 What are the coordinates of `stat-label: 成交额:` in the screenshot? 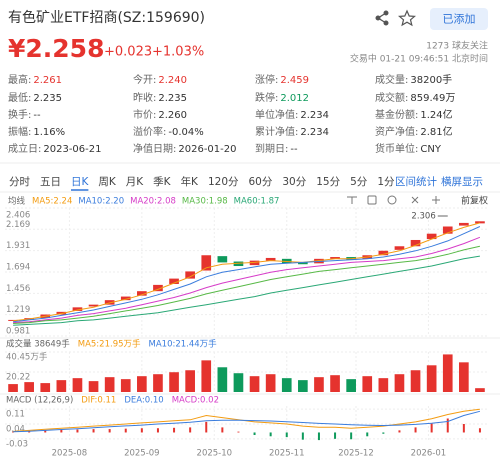 It's located at (391, 97).